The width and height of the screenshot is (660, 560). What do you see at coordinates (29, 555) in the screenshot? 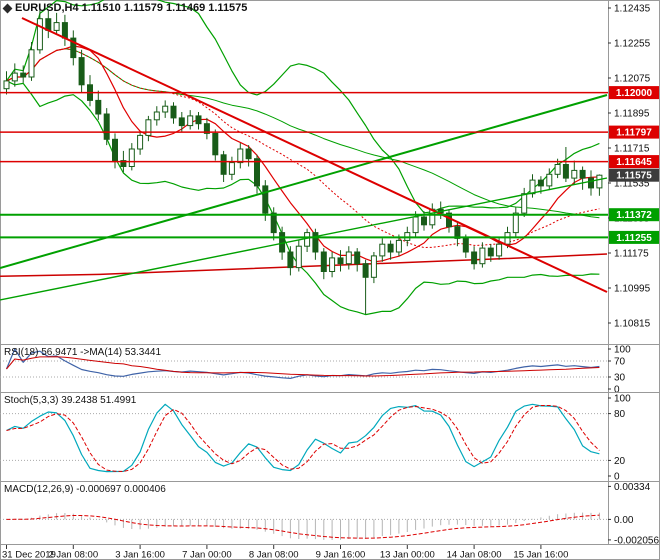
I see `time-axis-label: 31 Dec 2019` at bounding box center [29, 555].